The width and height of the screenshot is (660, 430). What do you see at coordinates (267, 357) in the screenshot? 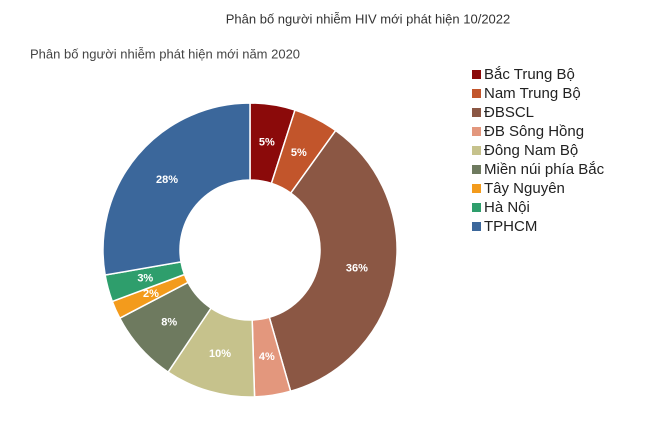
I see `data-label: 4%` at bounding box center [267, 357].